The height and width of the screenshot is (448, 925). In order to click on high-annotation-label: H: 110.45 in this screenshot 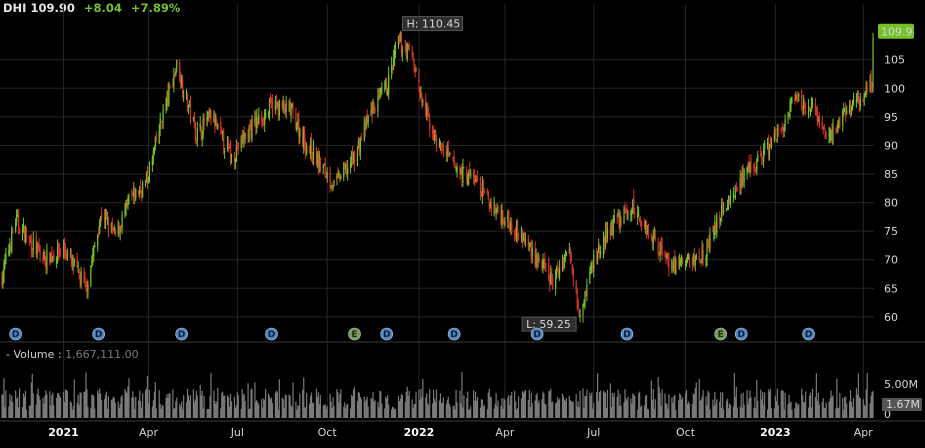, I will do `click(433, 24)`.